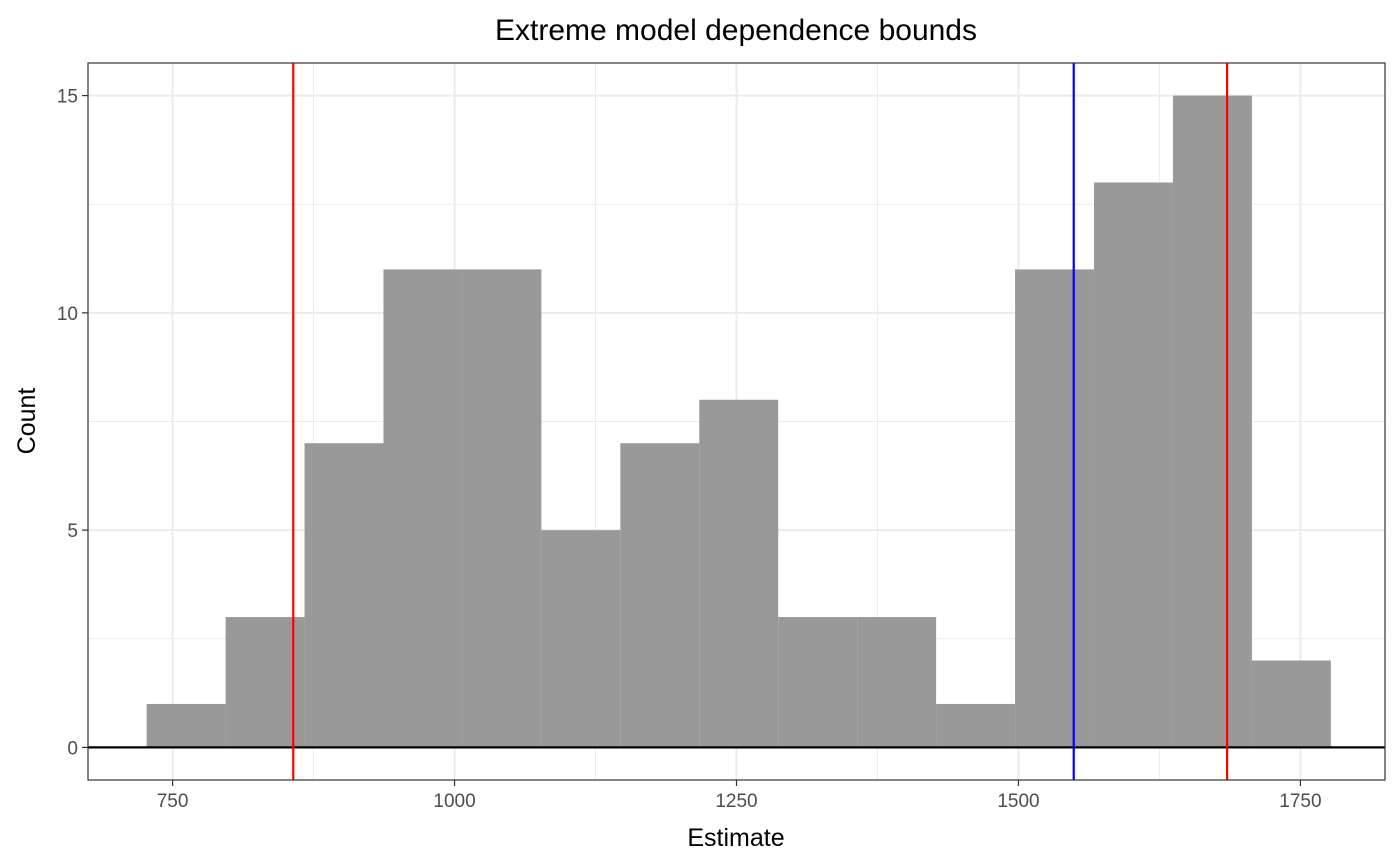 This screenshot has height=866, width=1400. I want to click on x-tick-label: 750, so click(173, 801).